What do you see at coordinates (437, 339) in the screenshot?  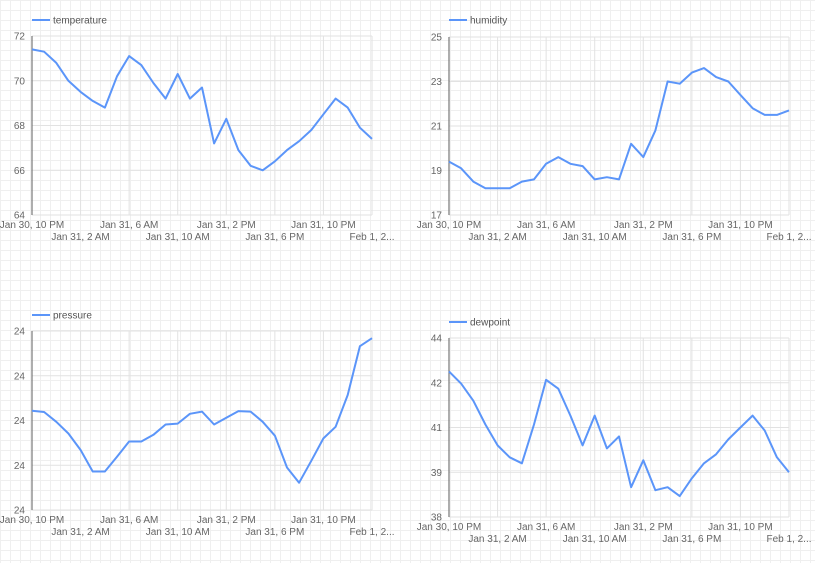 I see `y-tick-label: 44` at bounding box center [437, 339].